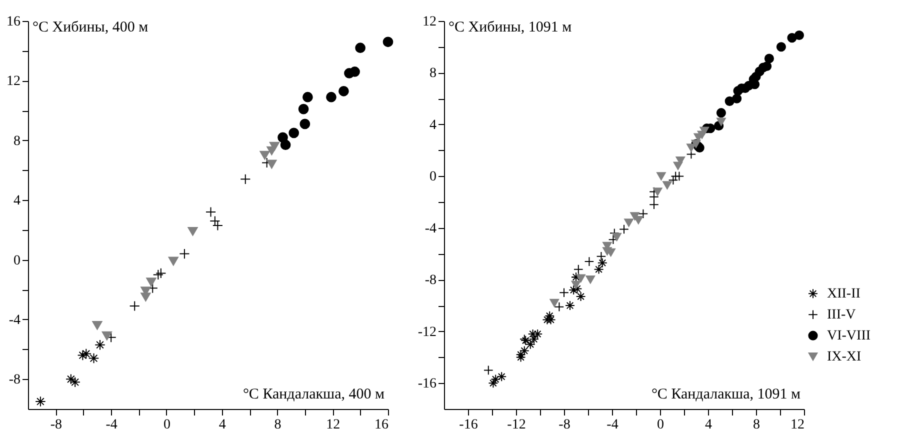 The height and width of the screenshot is (441, 906). I want to click on legend-label: XII-II, so click(844, 294).